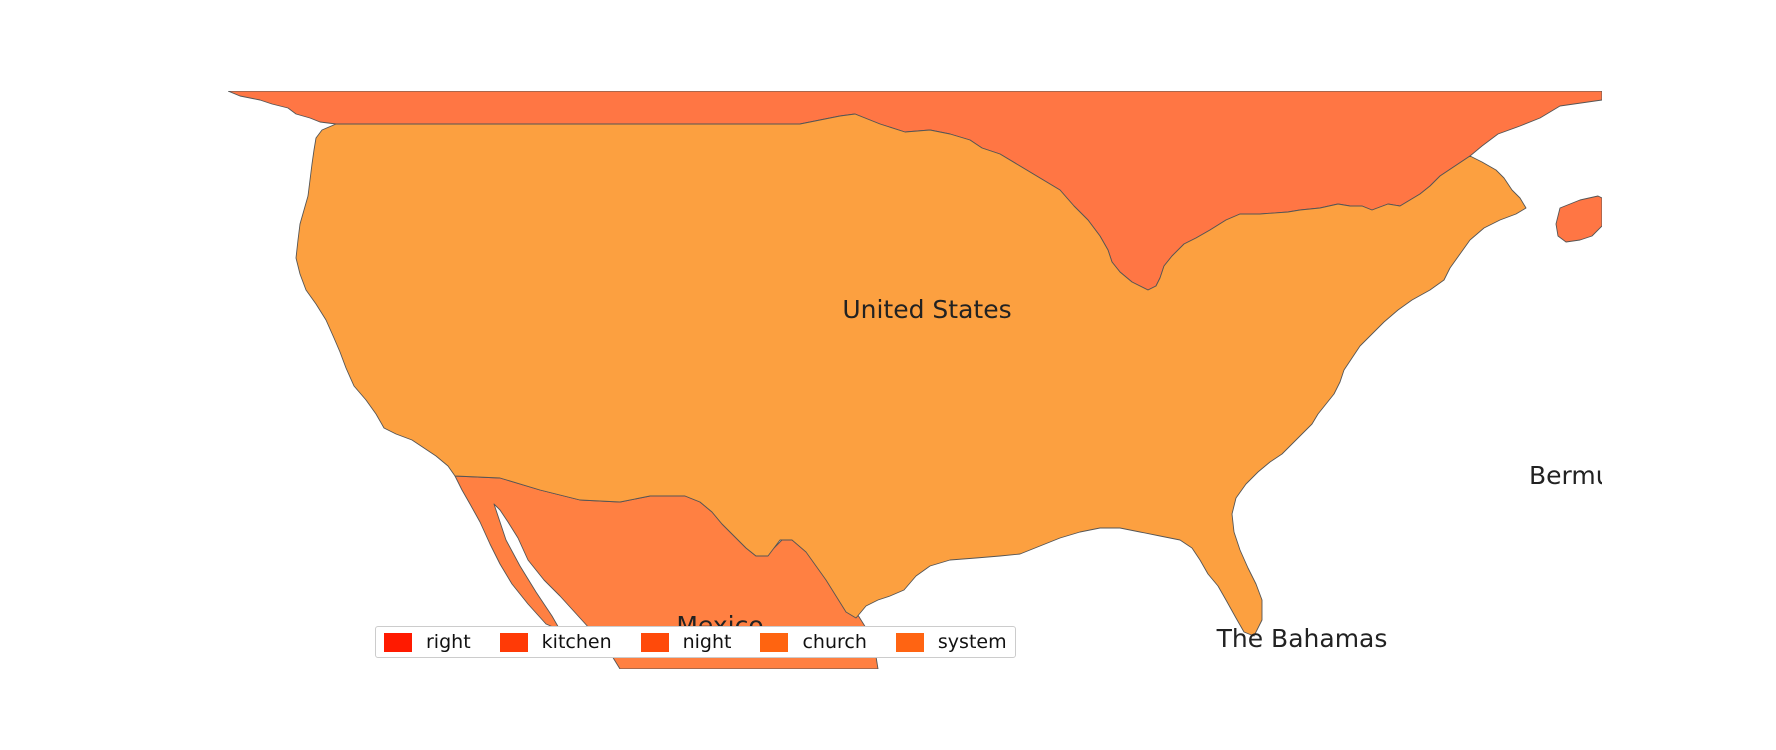 The height and width of the screenshot is (750, 1776). What do you see at coordinates (576, 642) in the screenshot?
I see `legend-label: kitchen` at bounding box center [576, 642].